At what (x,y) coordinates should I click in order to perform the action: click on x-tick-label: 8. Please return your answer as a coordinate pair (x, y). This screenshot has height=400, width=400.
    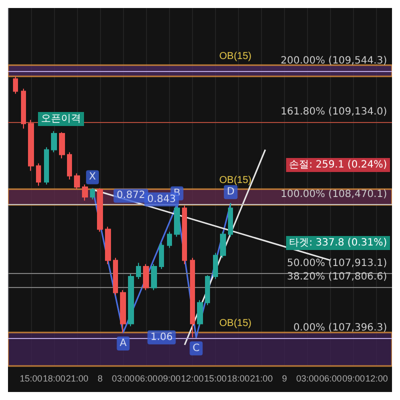
    Looking at the image, I should click on (100, 379).